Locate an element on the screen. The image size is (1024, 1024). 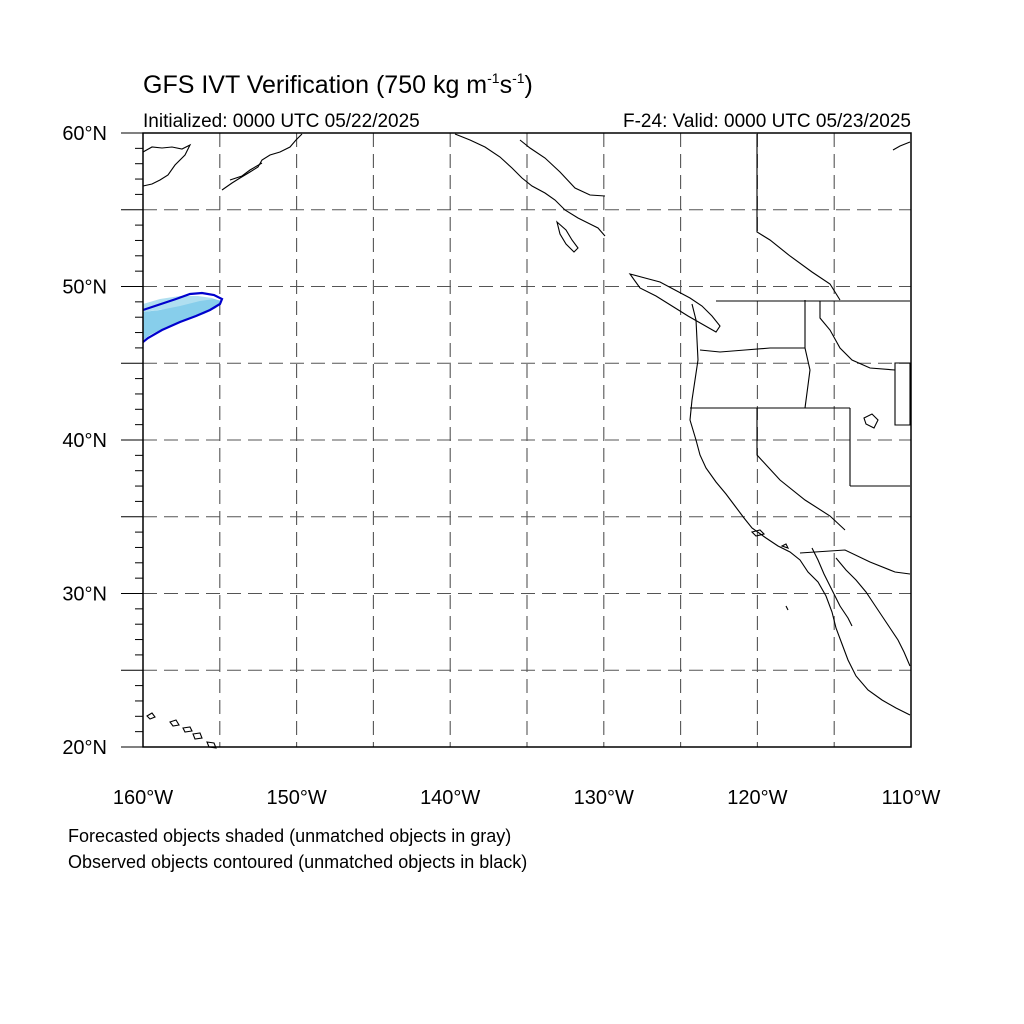
axis-ticks is located at coordinates (132, 440).